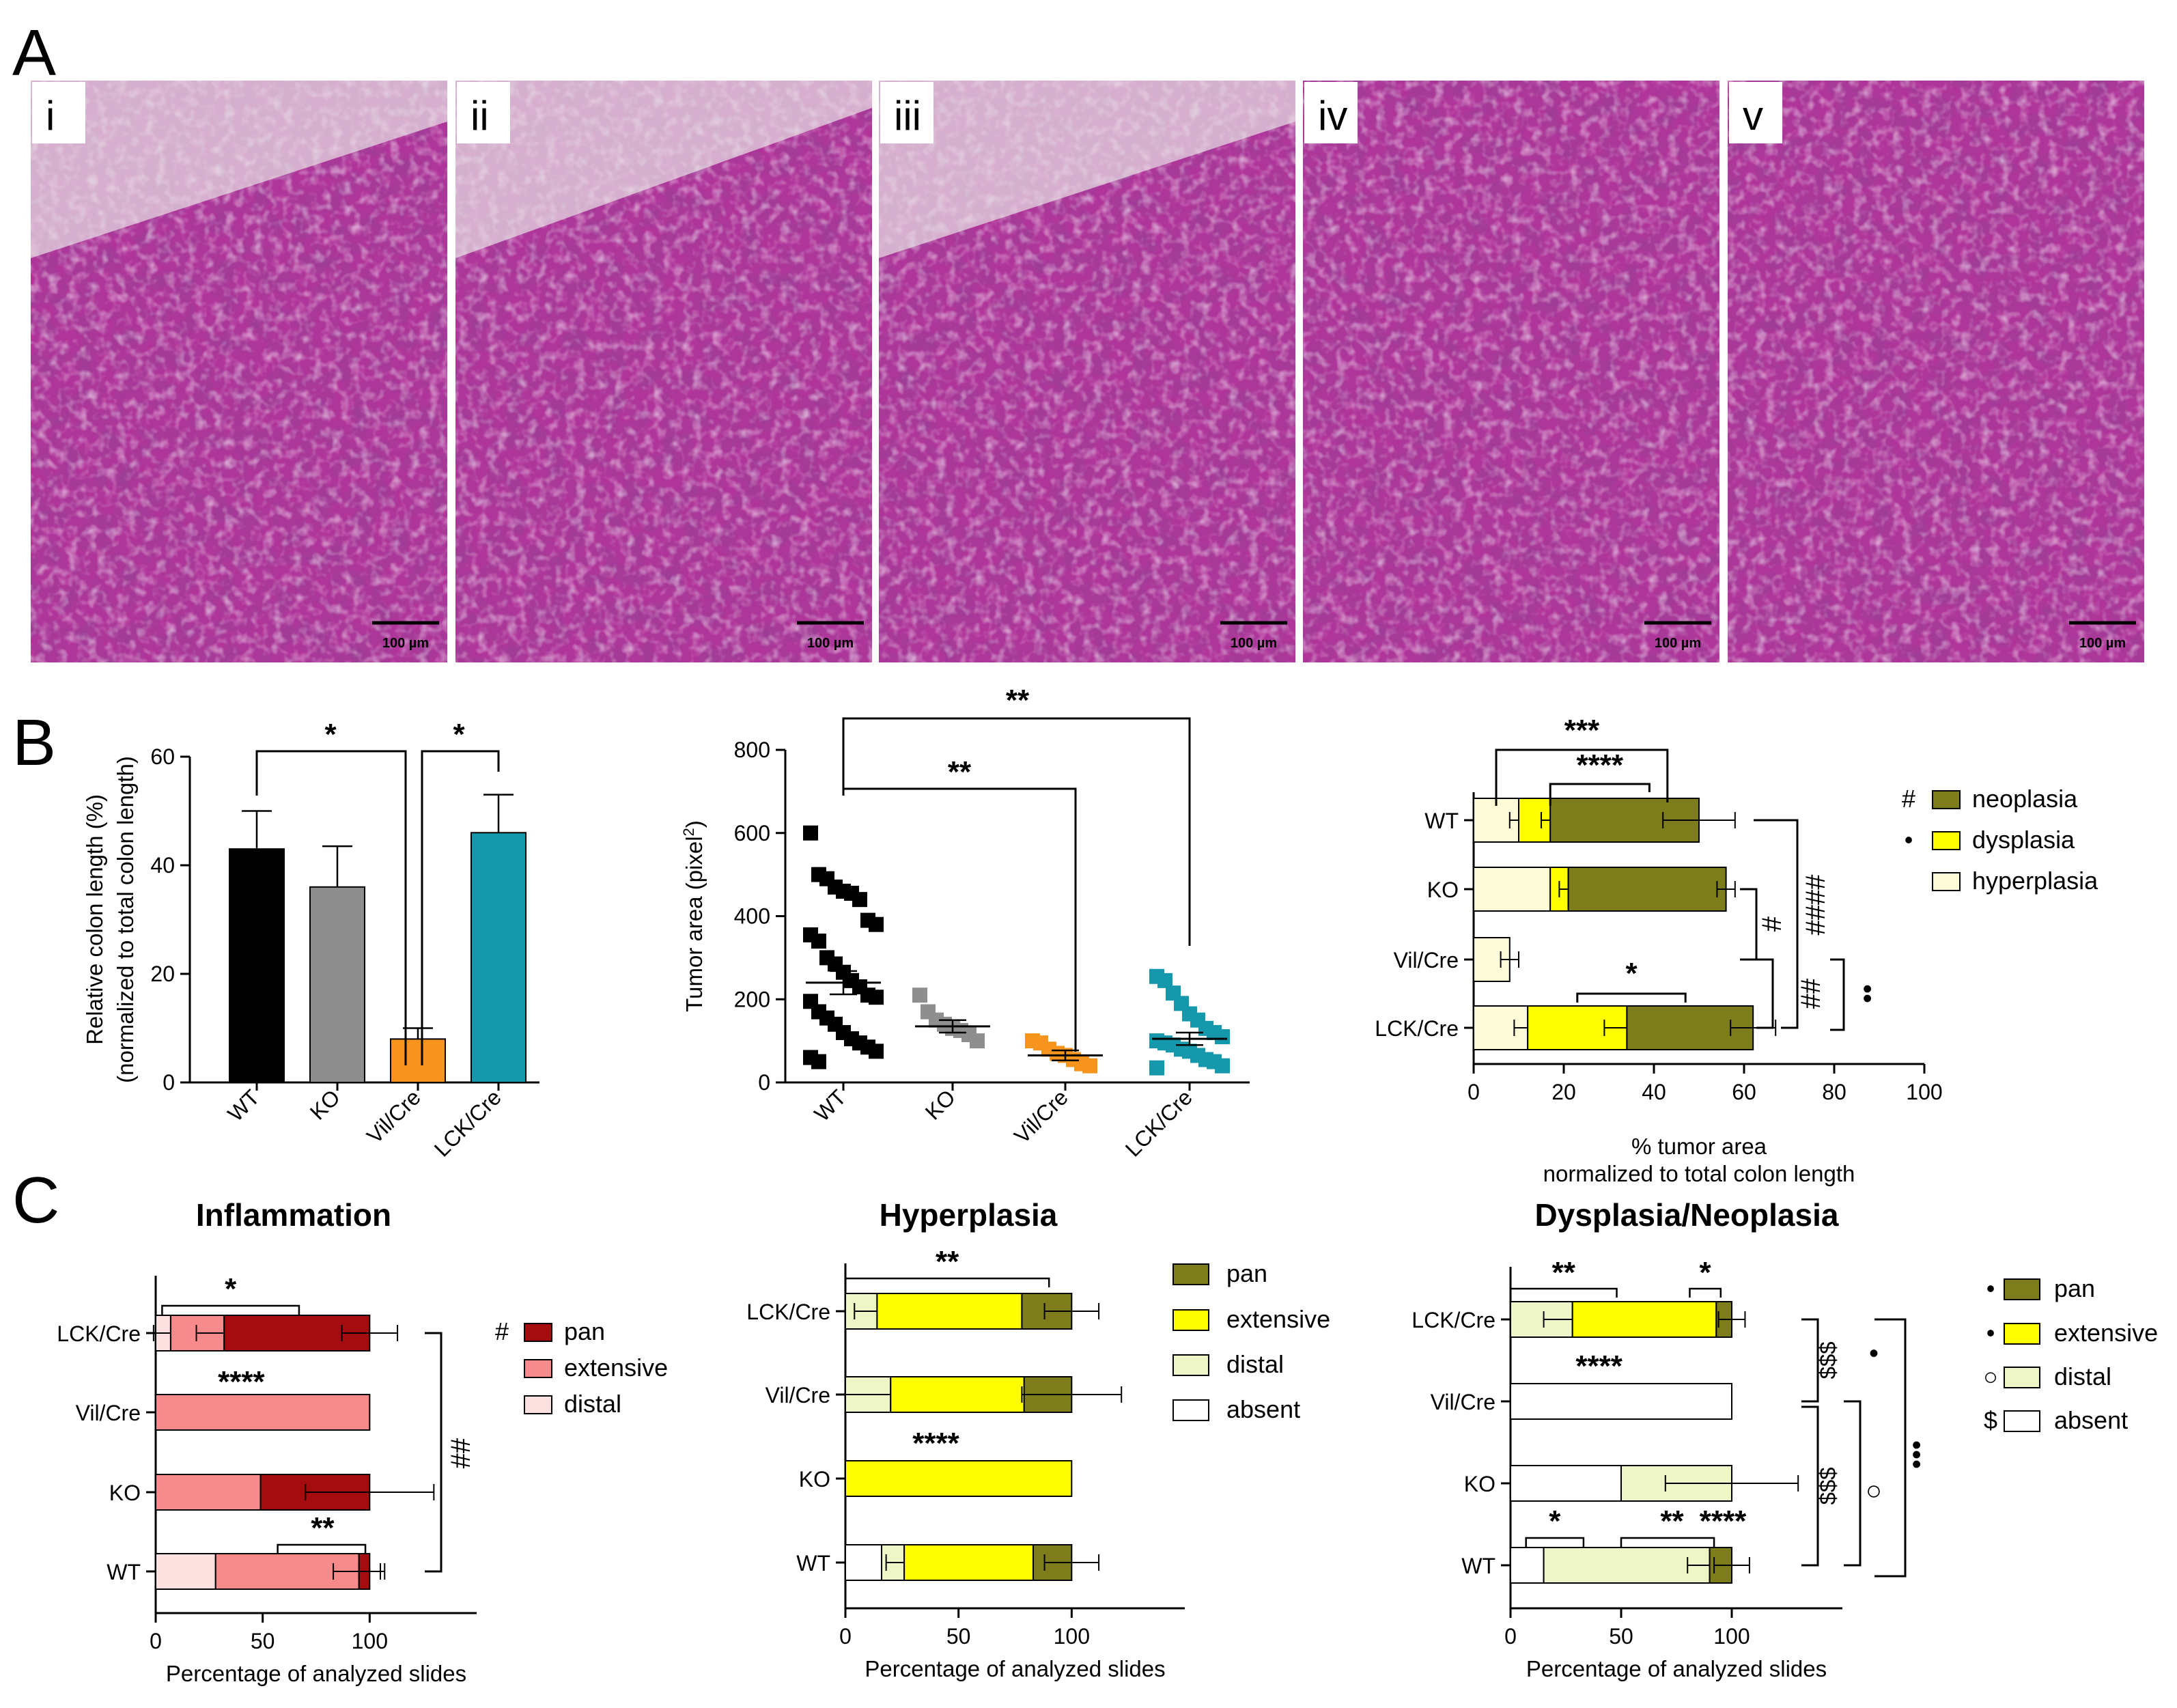  What do you see at coordinates (208, 1492) in the screenshot?
I see `bar-extensive-KO` at bounding box center [208, 1492].